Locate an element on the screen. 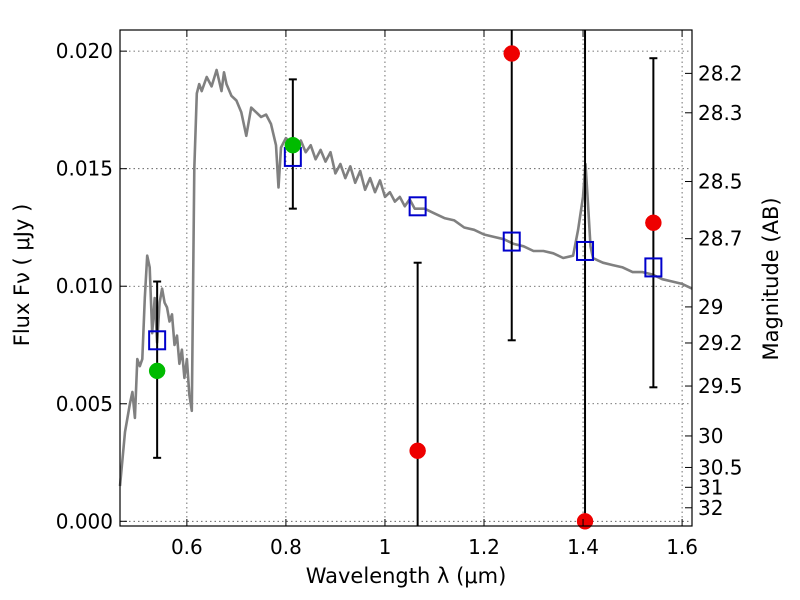 This screenshot has width=800, height=600. y-tick-label: 0.000 is located at coordinates (84, 521).